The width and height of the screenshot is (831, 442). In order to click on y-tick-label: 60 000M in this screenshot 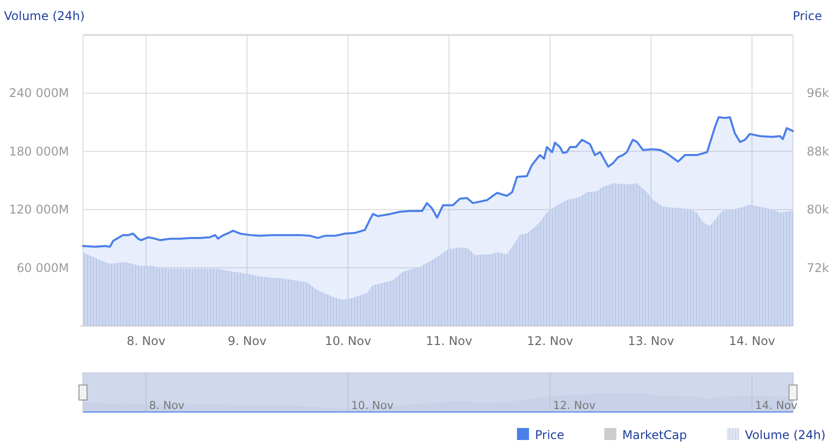, I will do `click(42, 267)`.